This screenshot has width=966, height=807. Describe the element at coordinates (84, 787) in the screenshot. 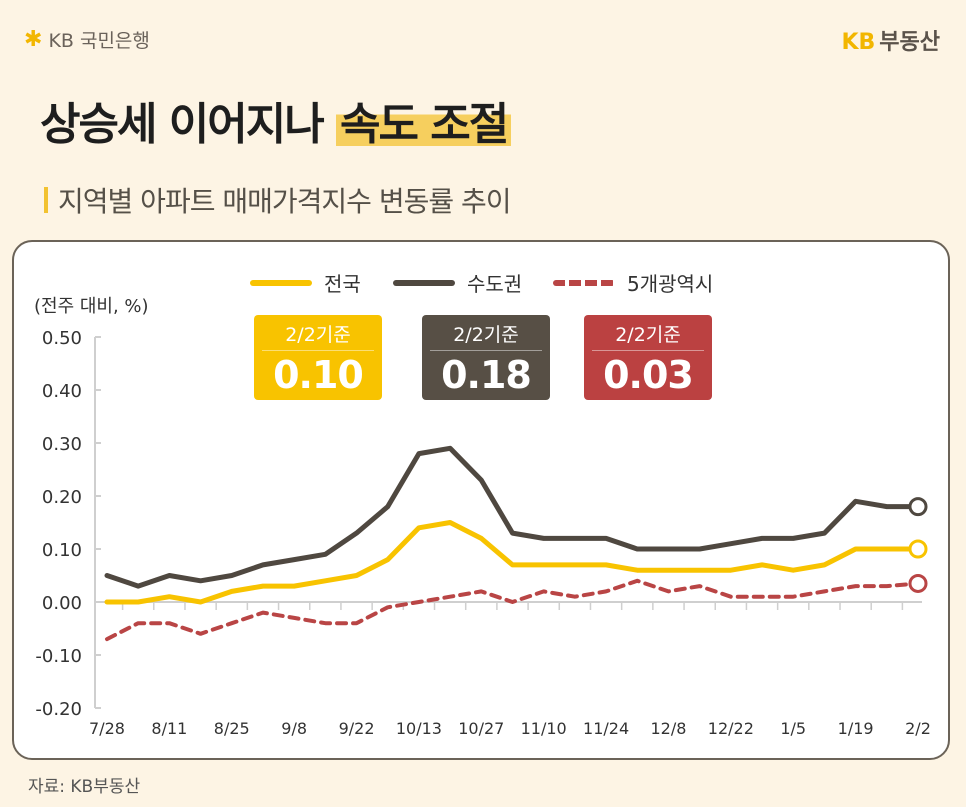

I see `source-note: 자료: KB부동산` at that location.